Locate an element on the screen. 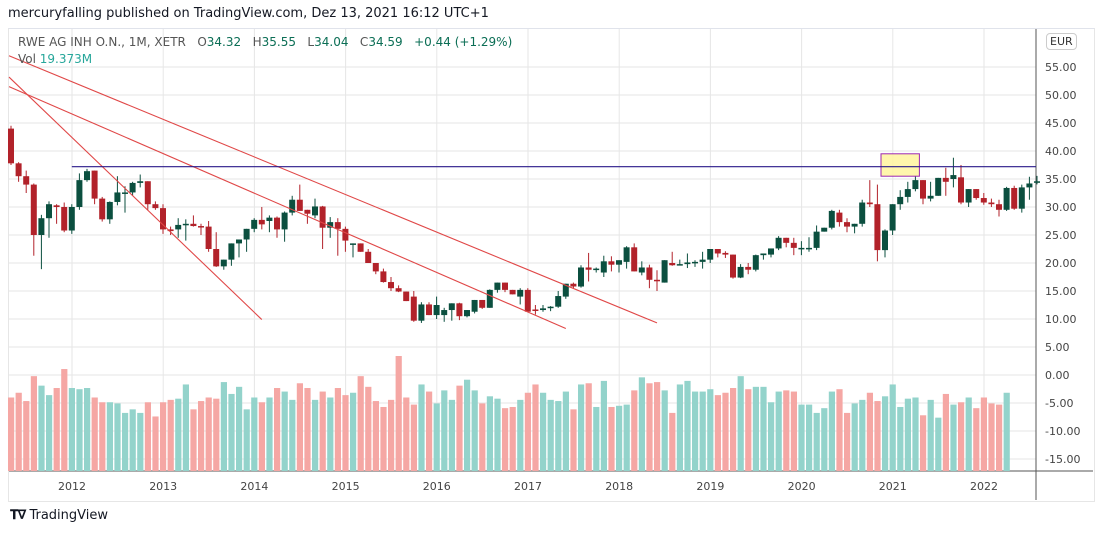  y-tick-label: 35.00 is located at coordinates (1061, 179).